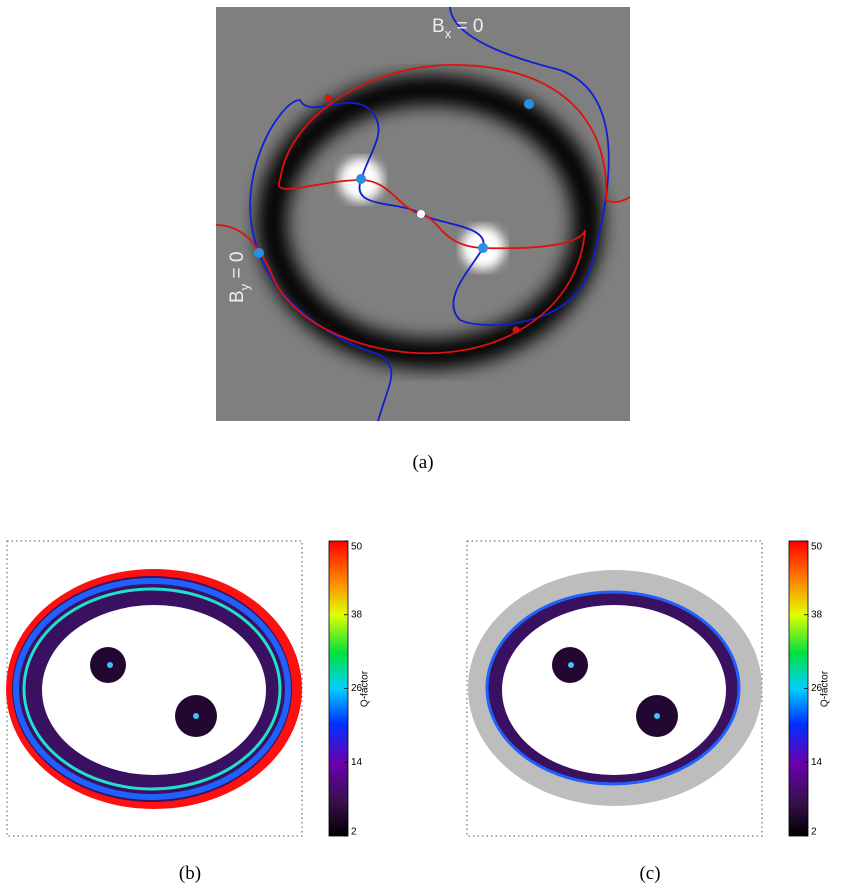 The width and height of the screenshot is (846, 886). I want to click on caption: (c), so click(649, 873).